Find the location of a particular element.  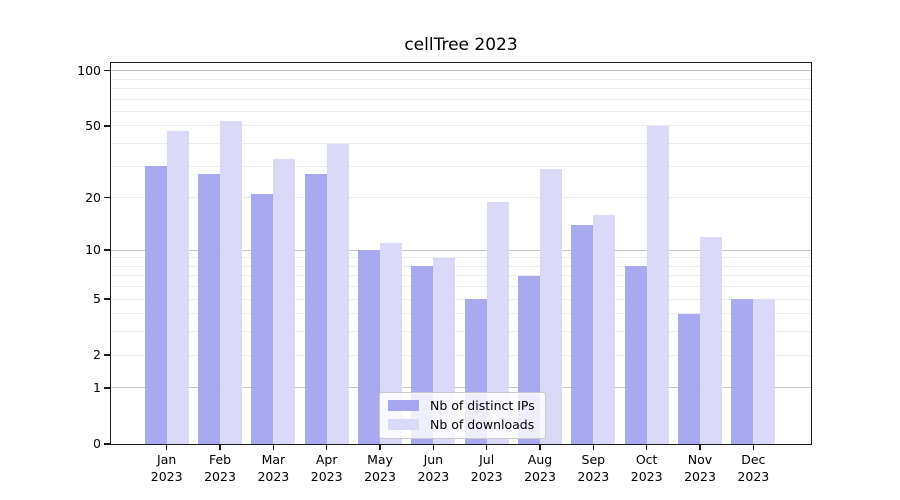

y-tick-label-10: 10 is located at coordinates (93, 249).